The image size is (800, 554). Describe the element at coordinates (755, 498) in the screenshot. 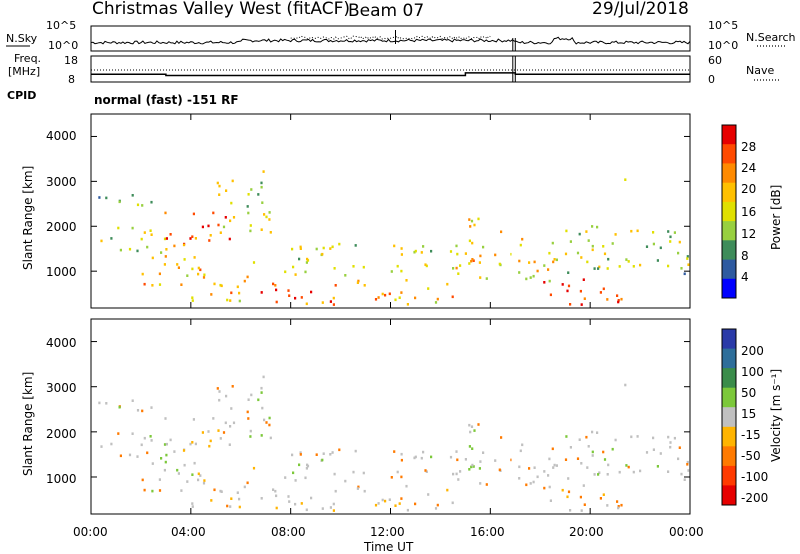

I see `velocity-cbar-tick: -200` at that location.